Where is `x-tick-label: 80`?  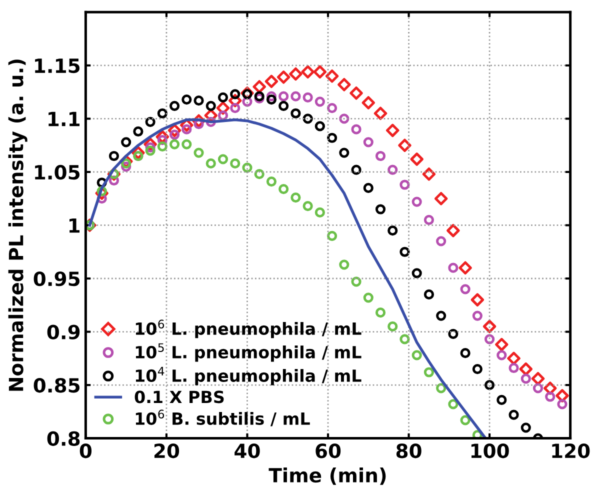
x-tick-label: 80 is located at coordinates (409, 451).